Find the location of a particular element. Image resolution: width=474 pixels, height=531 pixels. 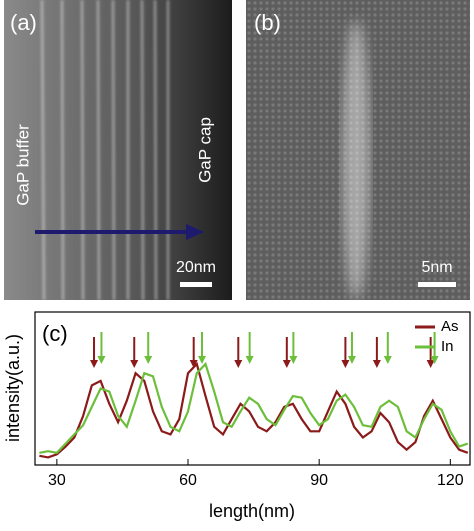

x-tick-label: 60 is located at coordinates (188, 480).